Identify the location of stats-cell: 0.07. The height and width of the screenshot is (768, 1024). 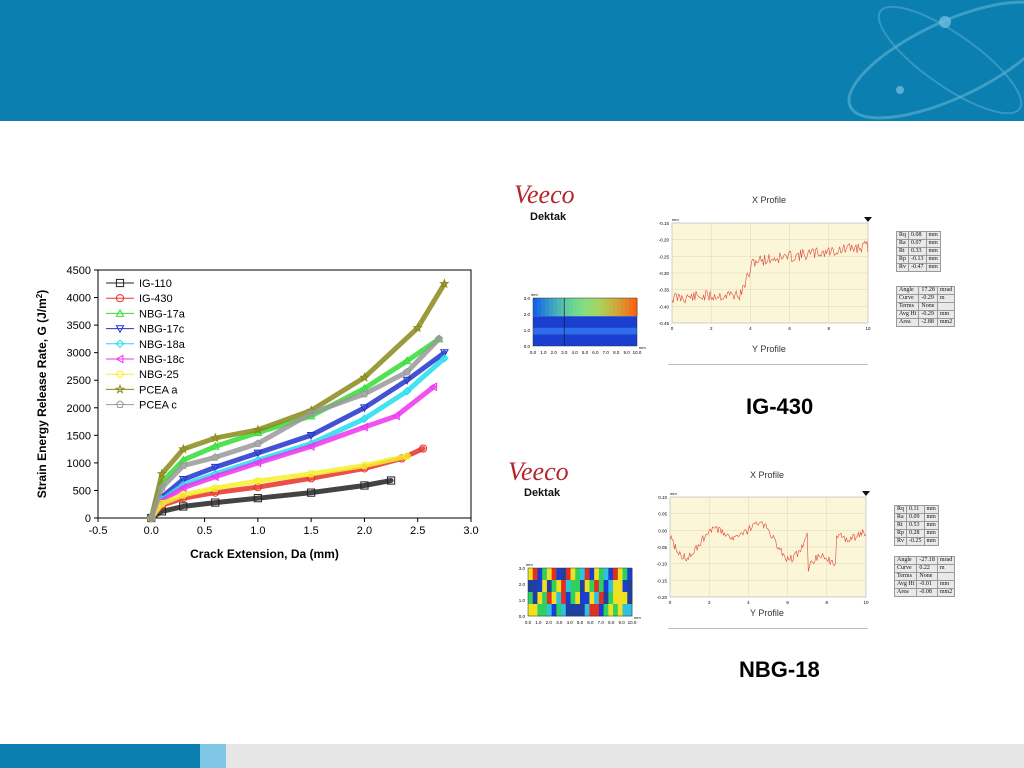
(917, 243).